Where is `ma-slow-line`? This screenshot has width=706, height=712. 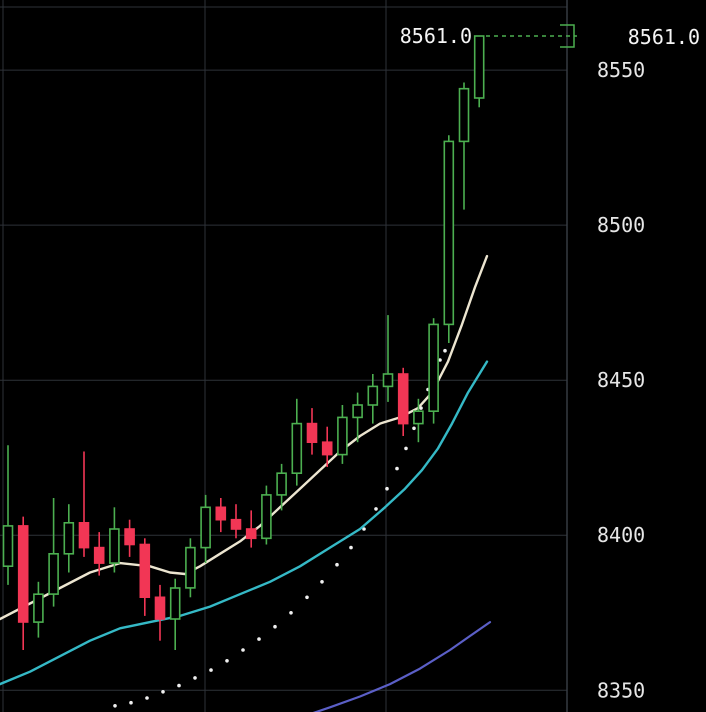 ma-slow-line is located at coordinates (402, 666).